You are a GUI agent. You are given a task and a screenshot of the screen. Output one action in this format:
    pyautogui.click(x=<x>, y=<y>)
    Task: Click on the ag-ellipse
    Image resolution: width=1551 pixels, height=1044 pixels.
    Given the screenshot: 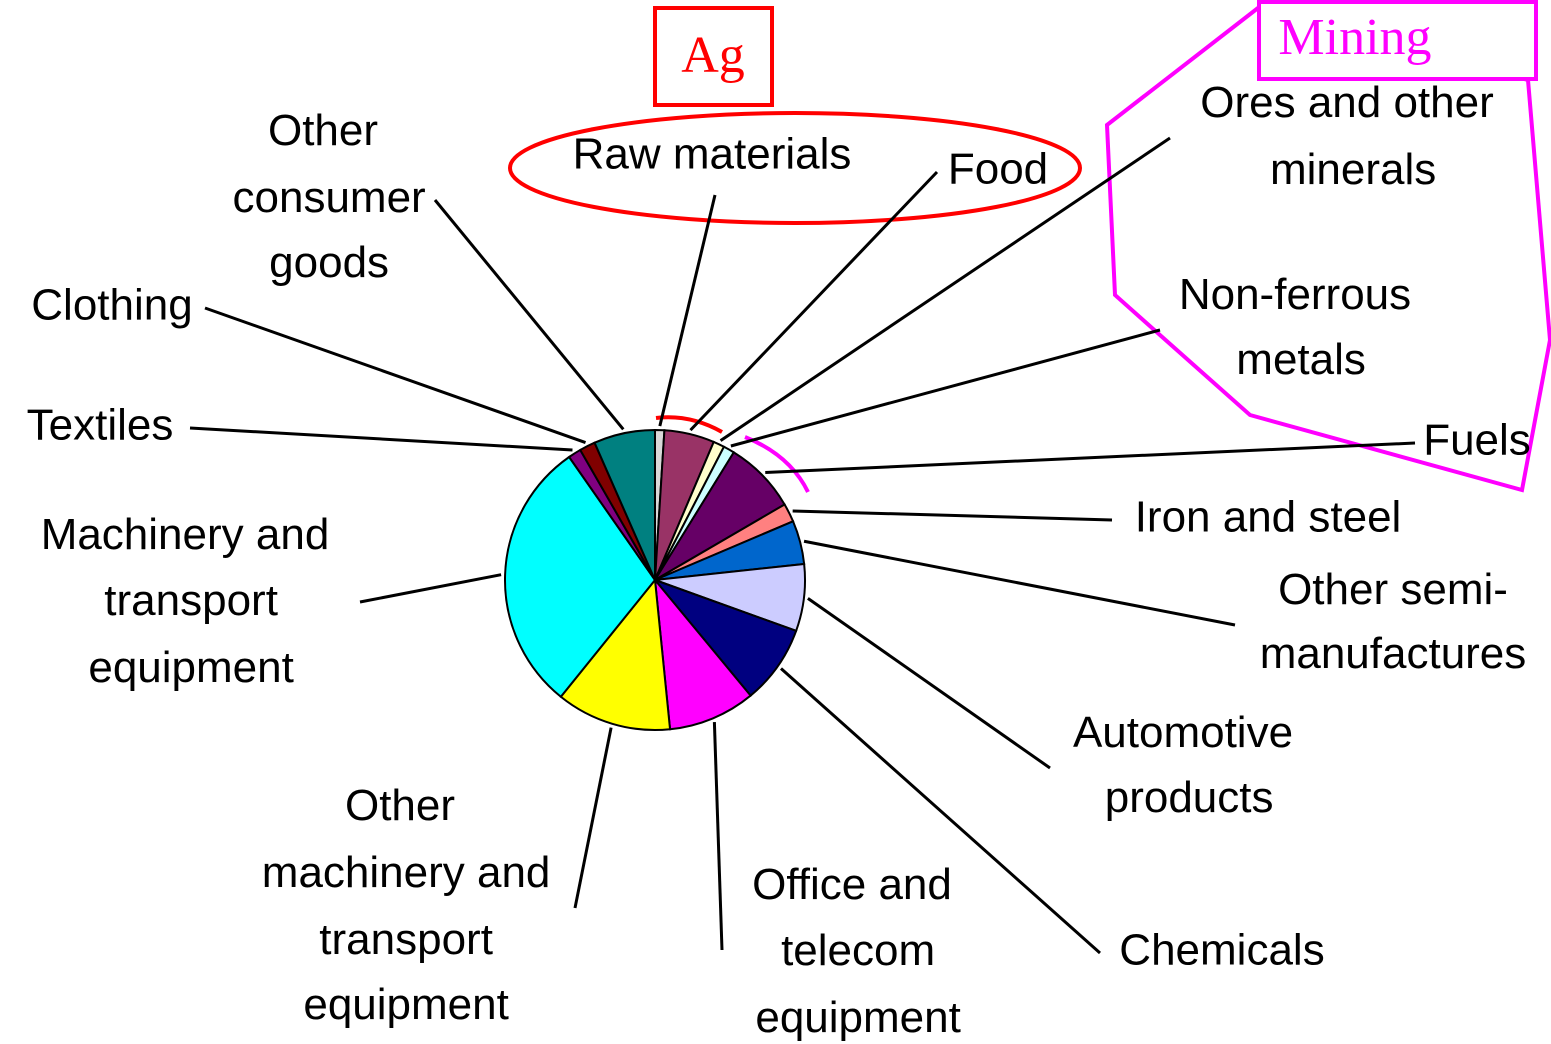 What is the action you would take?
    pyautogui.click(x=795, y=168)
    